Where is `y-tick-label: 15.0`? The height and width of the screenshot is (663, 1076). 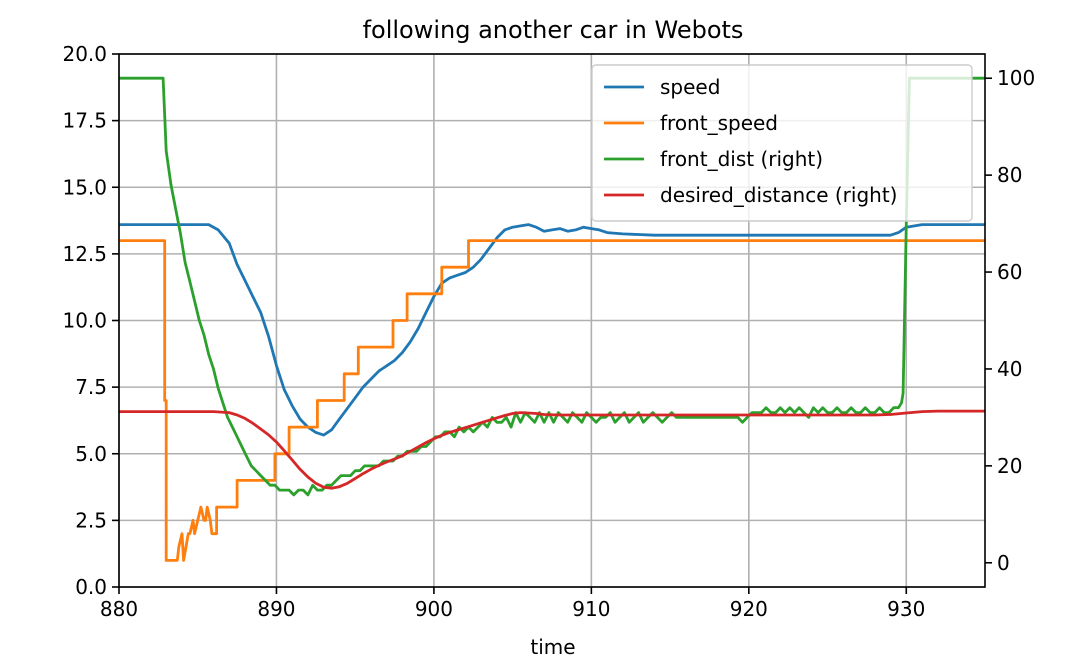 y-tick-label: 15.0 is located at coordinates (84, 187).